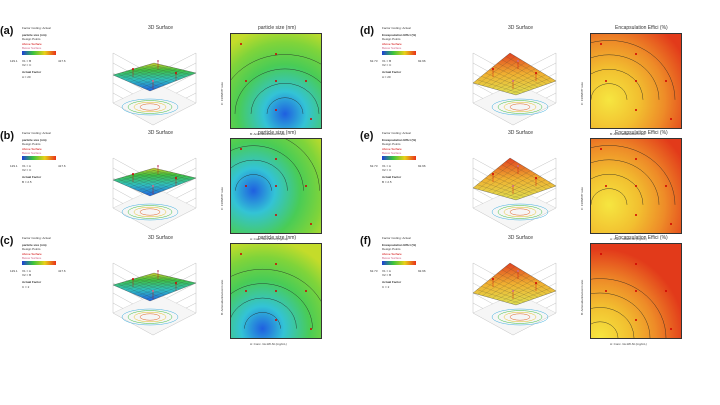 This screenshot has width=720, height=405. I want to click on legend-actual-value: A = 20, so click(26, 76).